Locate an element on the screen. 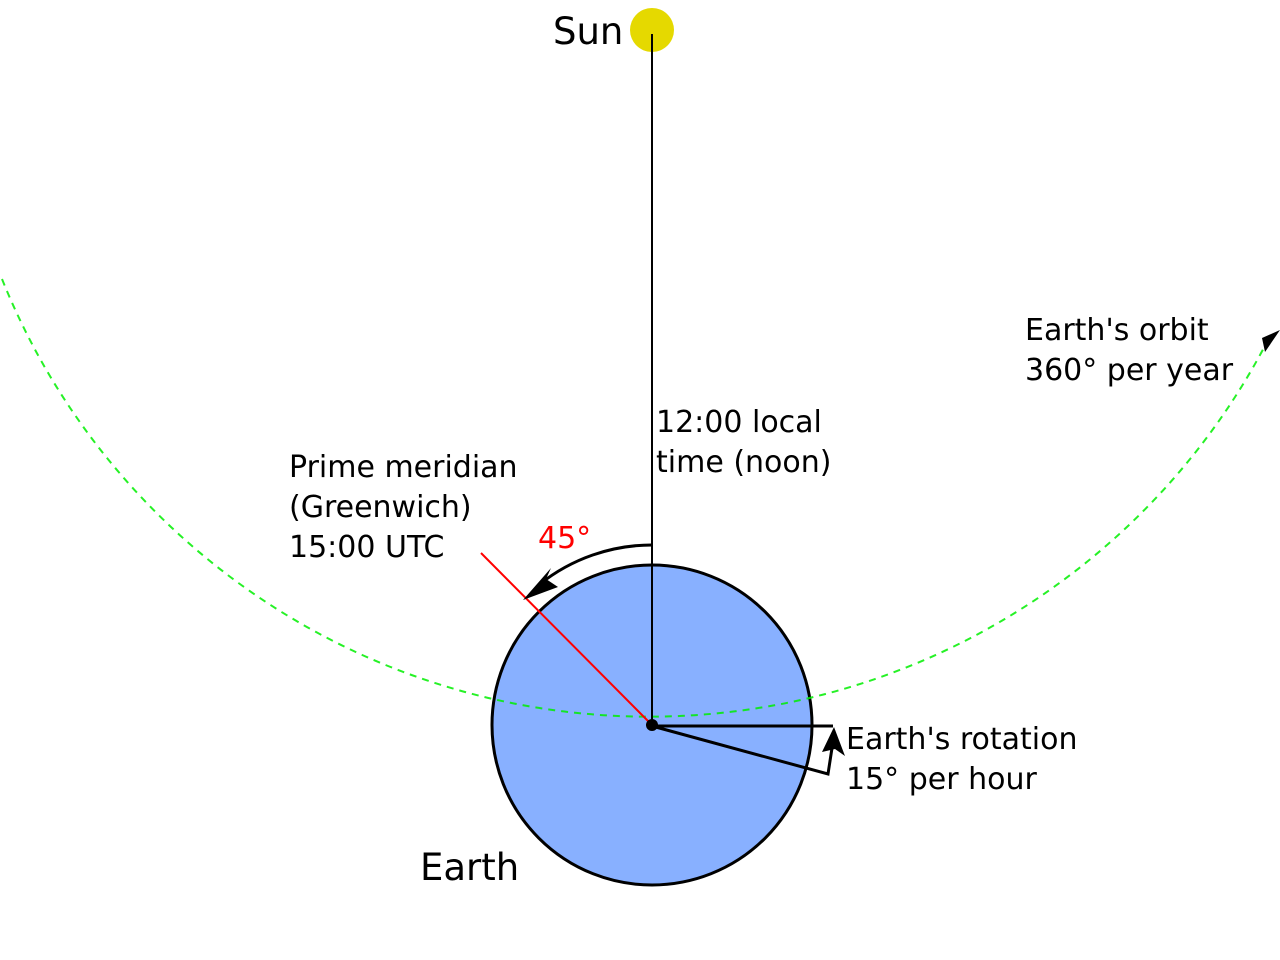 Image resolution: width=1280 pixels, height=960 pixels. angle-arc is located at coordinates (596, 564).